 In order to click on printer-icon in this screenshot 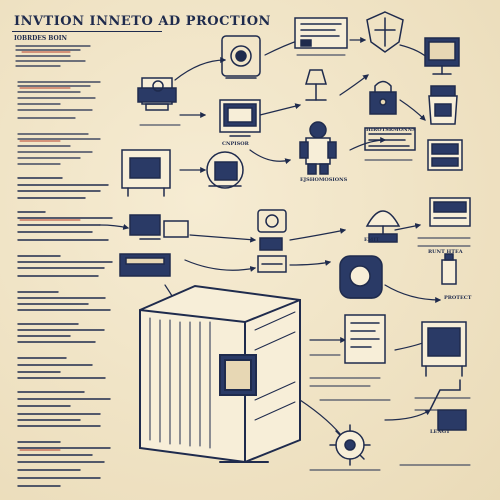, I will do `click(157, 94)`.